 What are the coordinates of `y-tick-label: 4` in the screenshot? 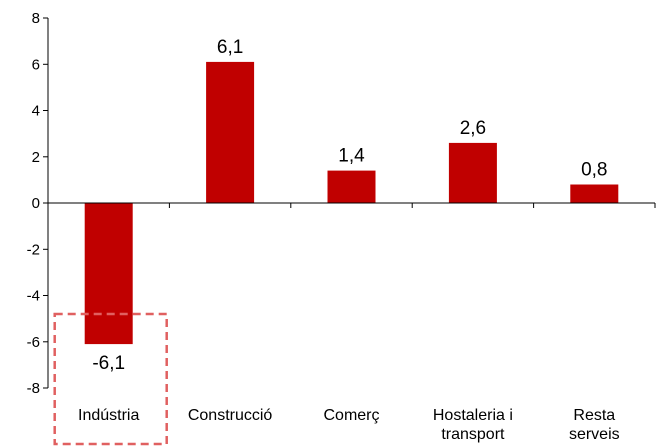 It's located at (36, 111).